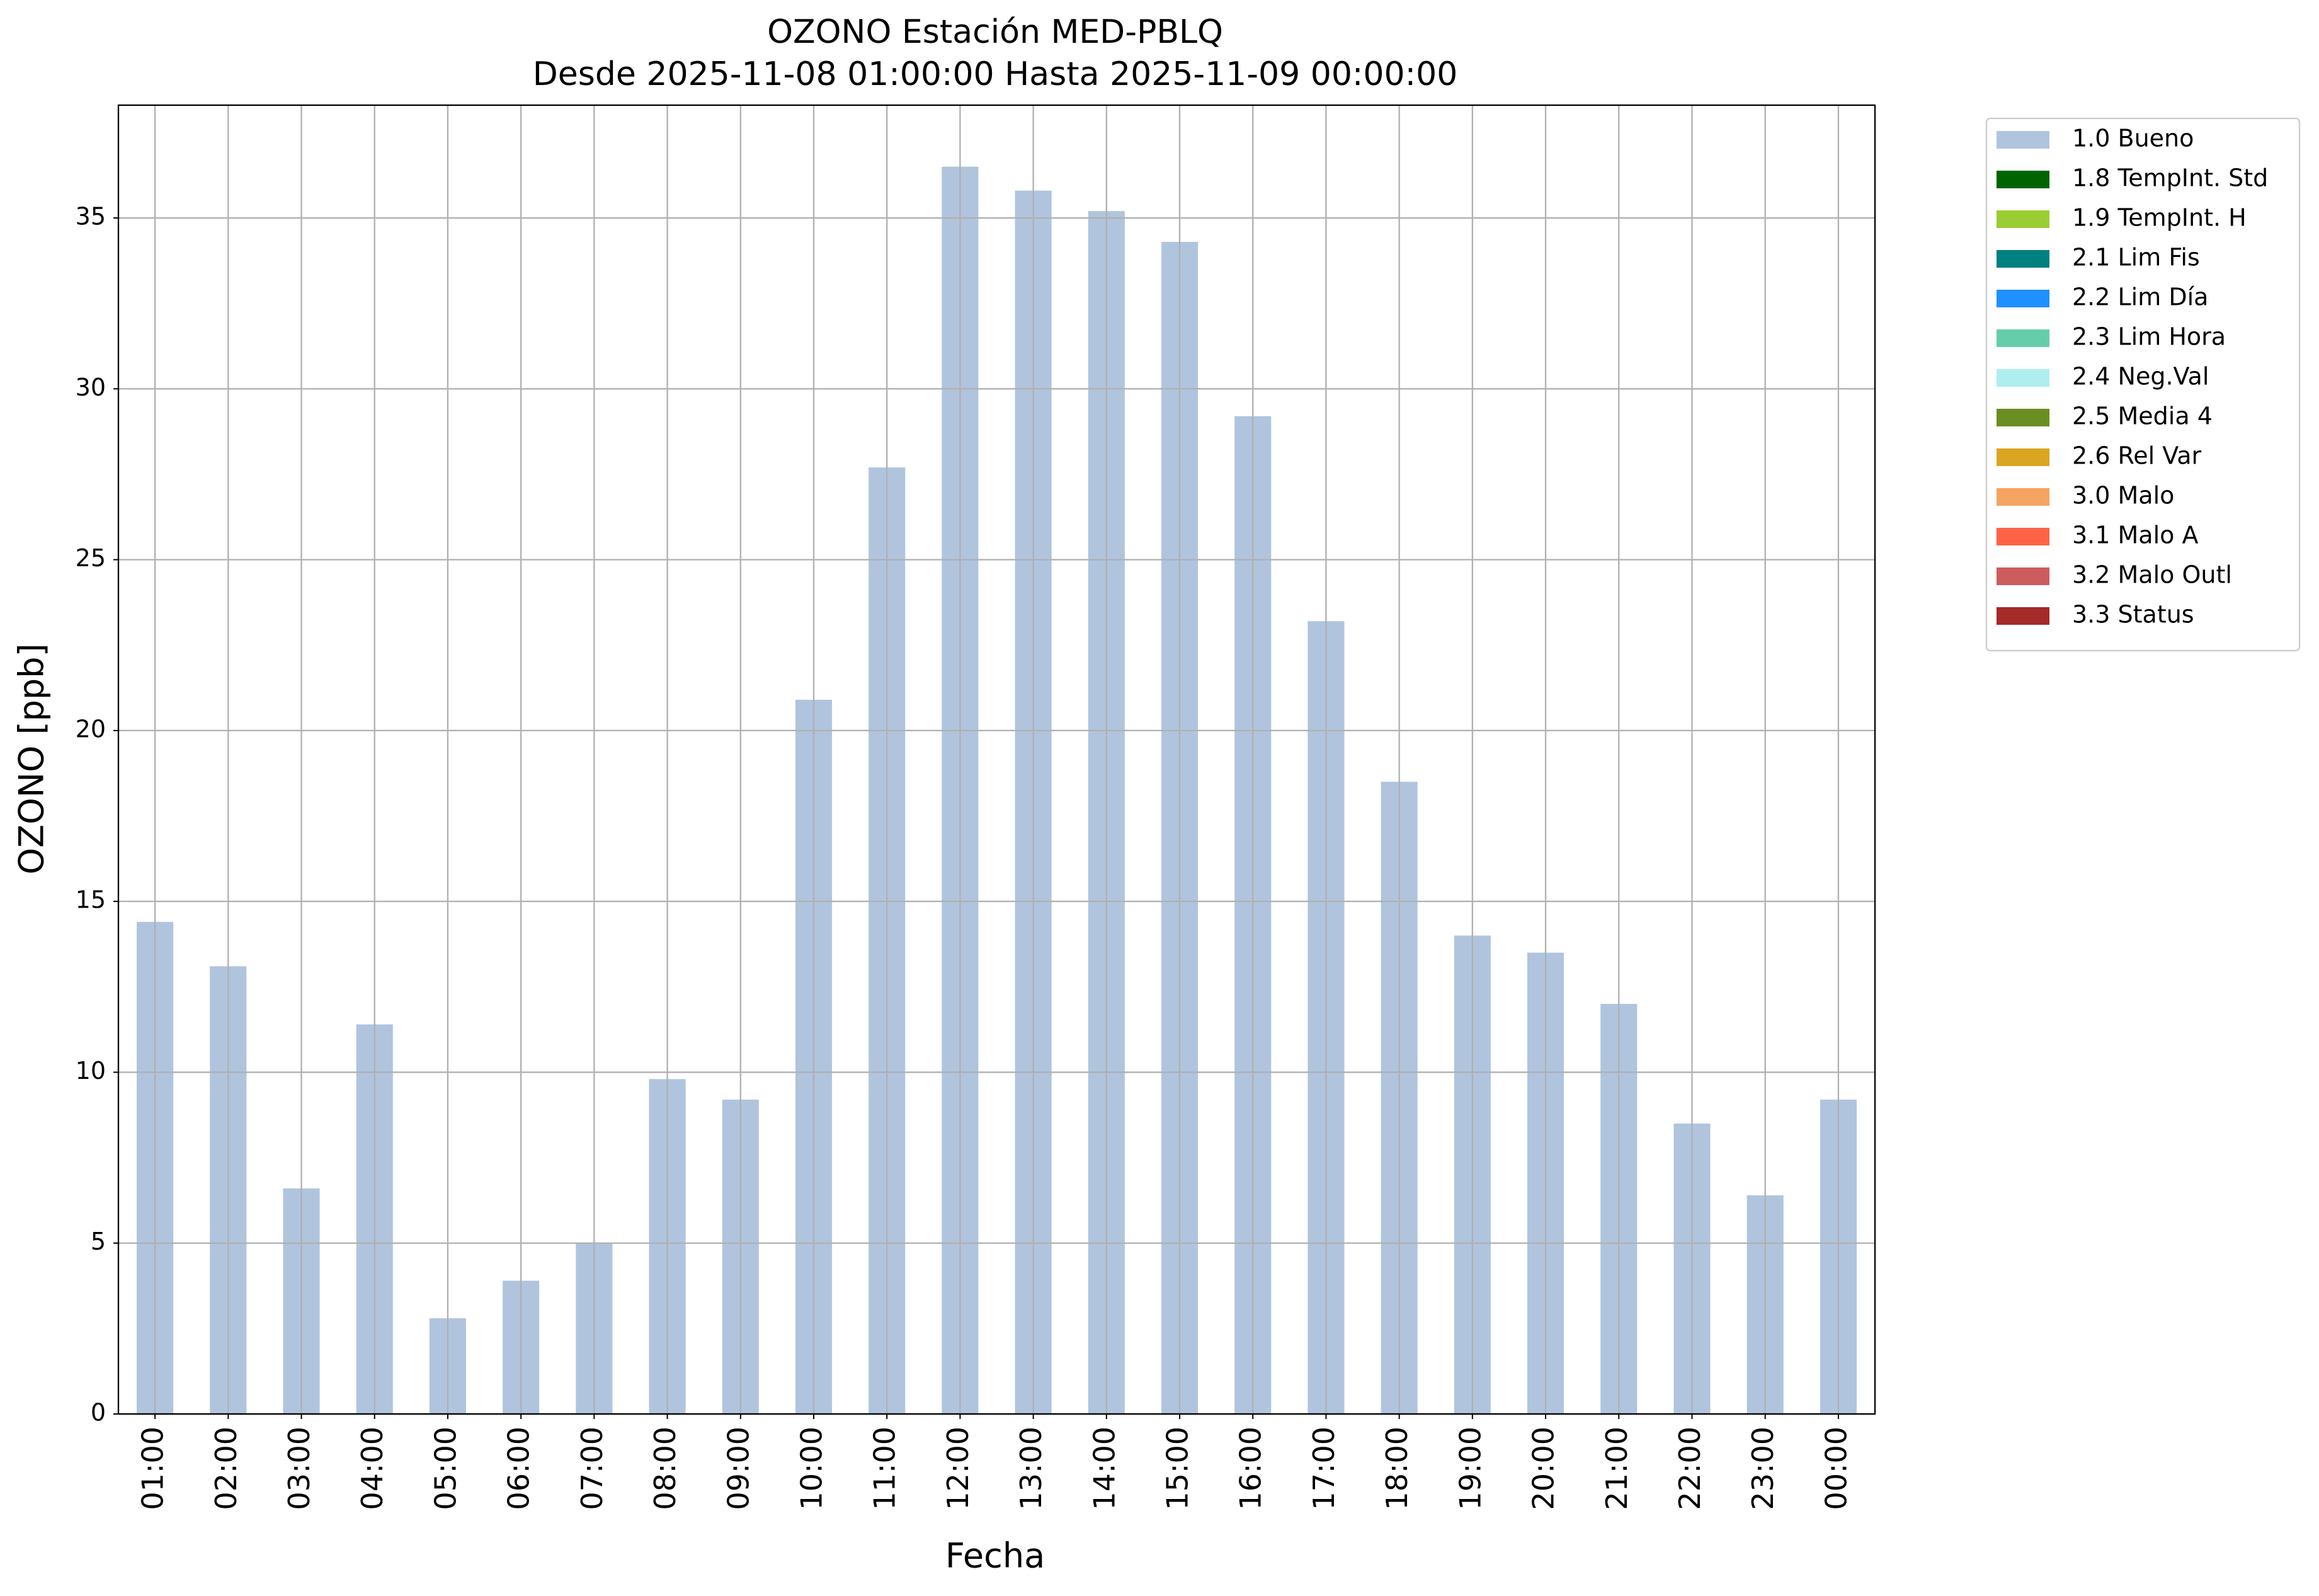 Image resolution: width=2319 pixels, height=1596 pixels. Describe the element at coordinates (372, 1468) in the screenshot. I see `x-tick-label: 04:00` at that location.